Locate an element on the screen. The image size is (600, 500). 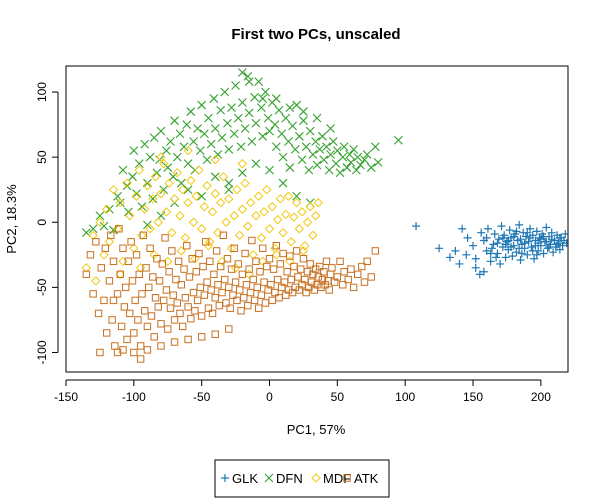
legend-label: ATK is located at coordinates (366, 478).